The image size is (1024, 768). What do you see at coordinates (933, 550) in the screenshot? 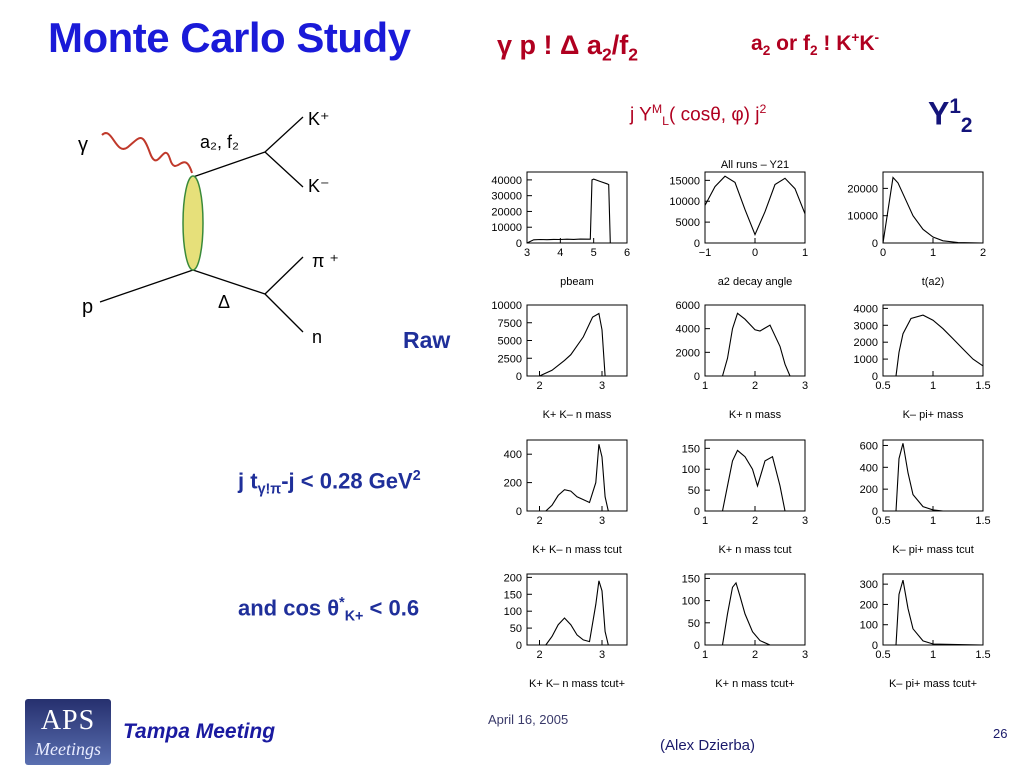
I see `x-axis-label: K– pi+ mass tcut` at bounding box center [933, 550].